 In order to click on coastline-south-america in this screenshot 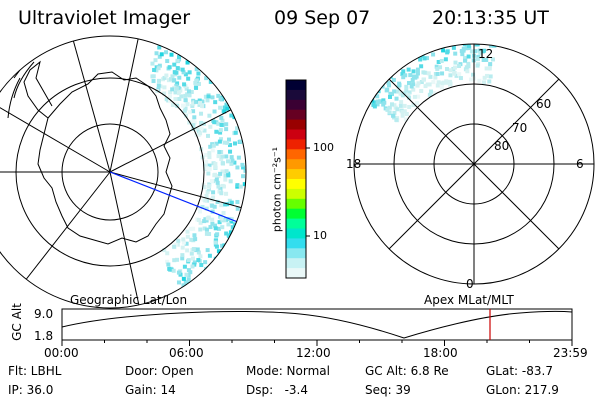, I will do `click(26, 62)`.